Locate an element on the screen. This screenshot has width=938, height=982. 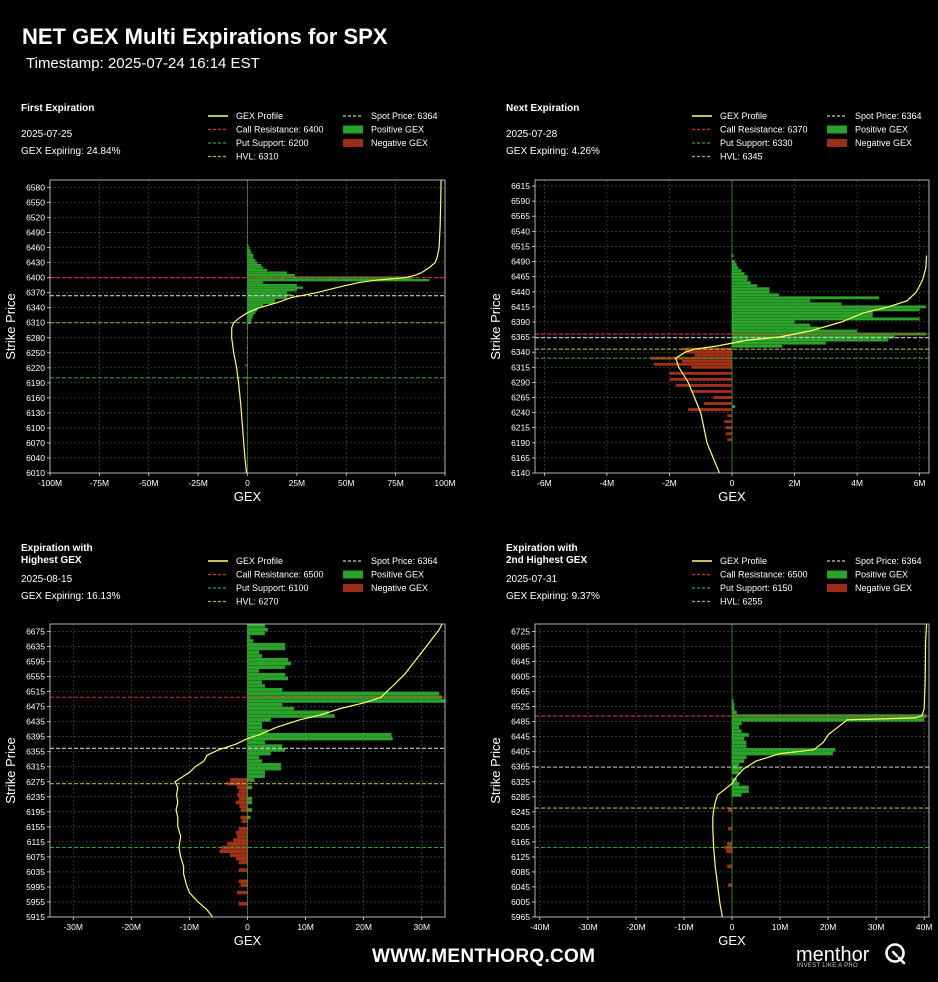
q-logo-icon is located at coordinates (895, 954).